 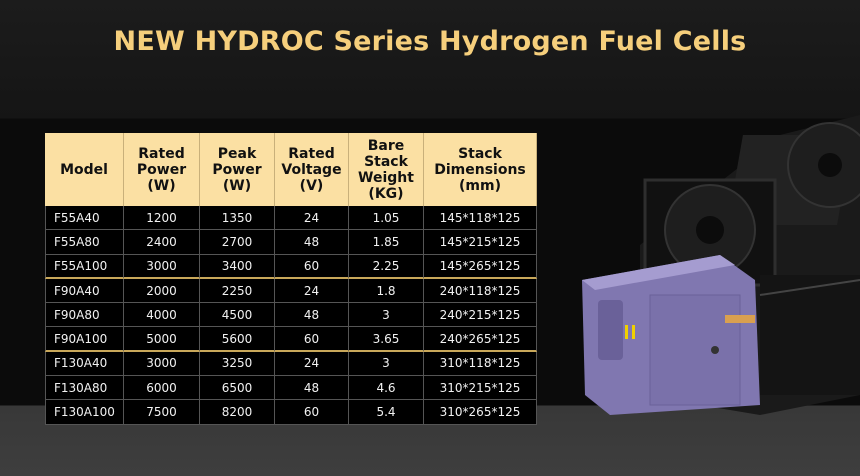 What do you see at coordinates (386, 412) in the screenshot?
I see `table-cell: 5.4` at bounding box center [386, 412].